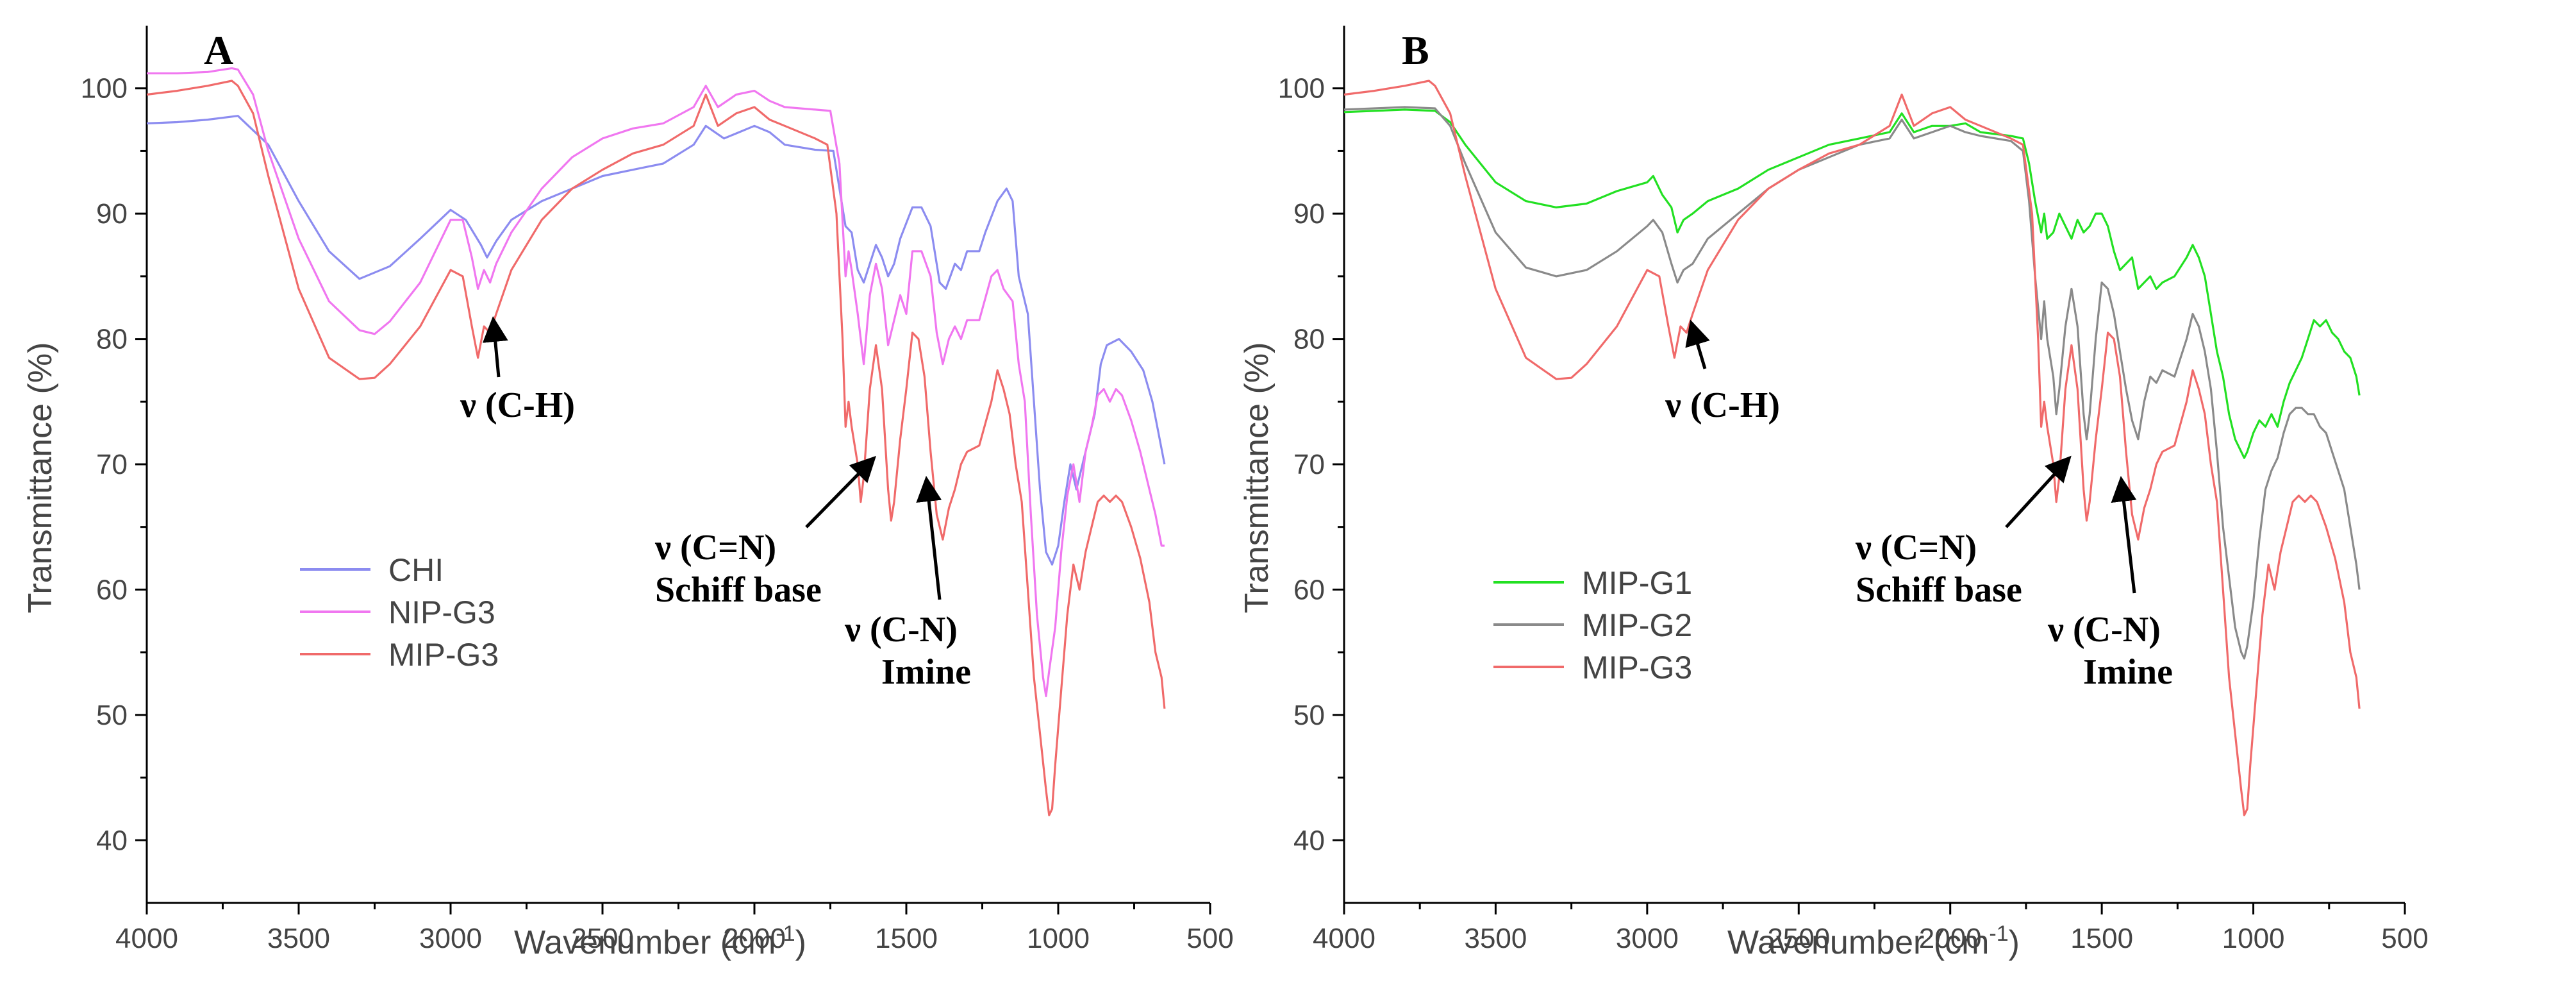 The width and height of the screenshot is (2576, 985). I want to click on y-tick-label-b-40: 40, so click(1309, 840).